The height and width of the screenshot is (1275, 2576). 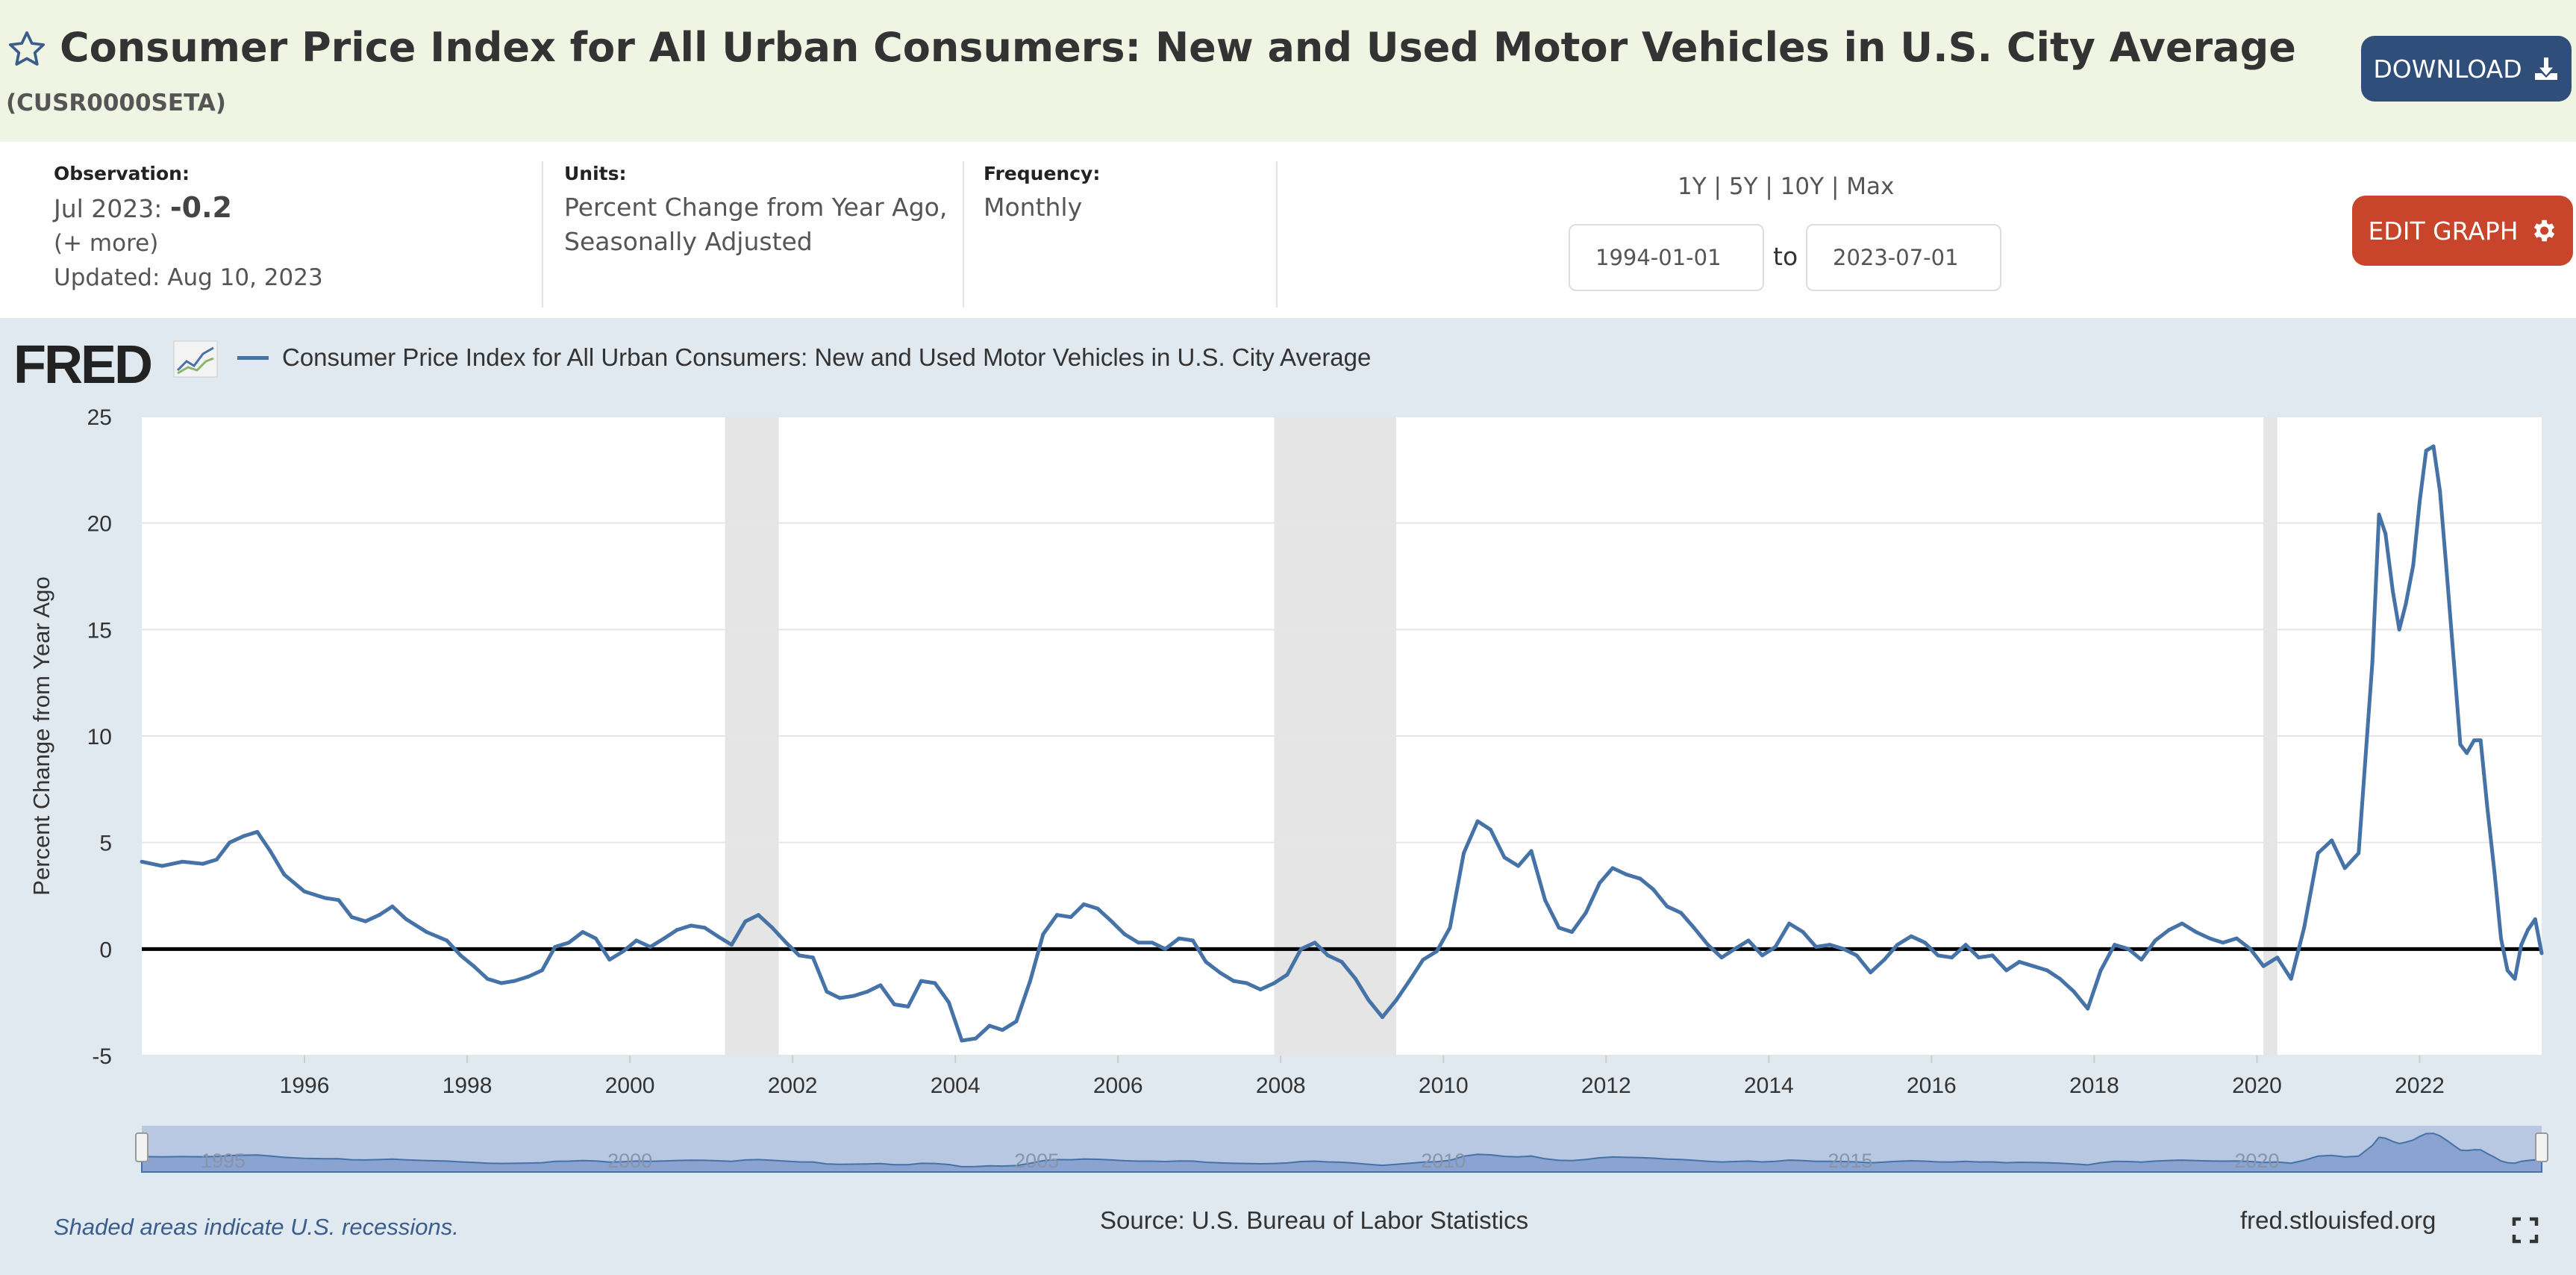 I want to click on units-label: Units:, so click(x=595, y=173).